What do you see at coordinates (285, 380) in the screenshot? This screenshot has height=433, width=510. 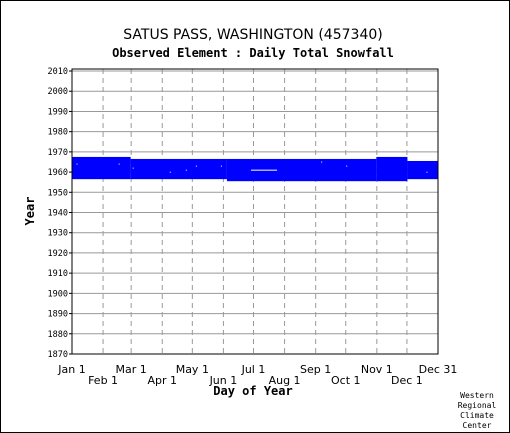 I see `x-tick-label-aug-1: Aug 1` at bounding box center [285, 380].